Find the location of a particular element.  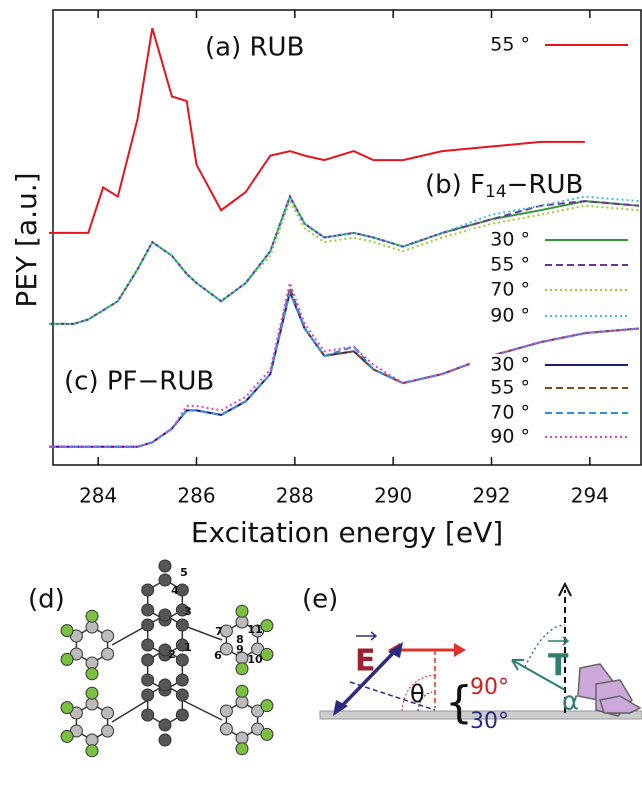

atom-number: 4 is located at coordinates (175, 590).